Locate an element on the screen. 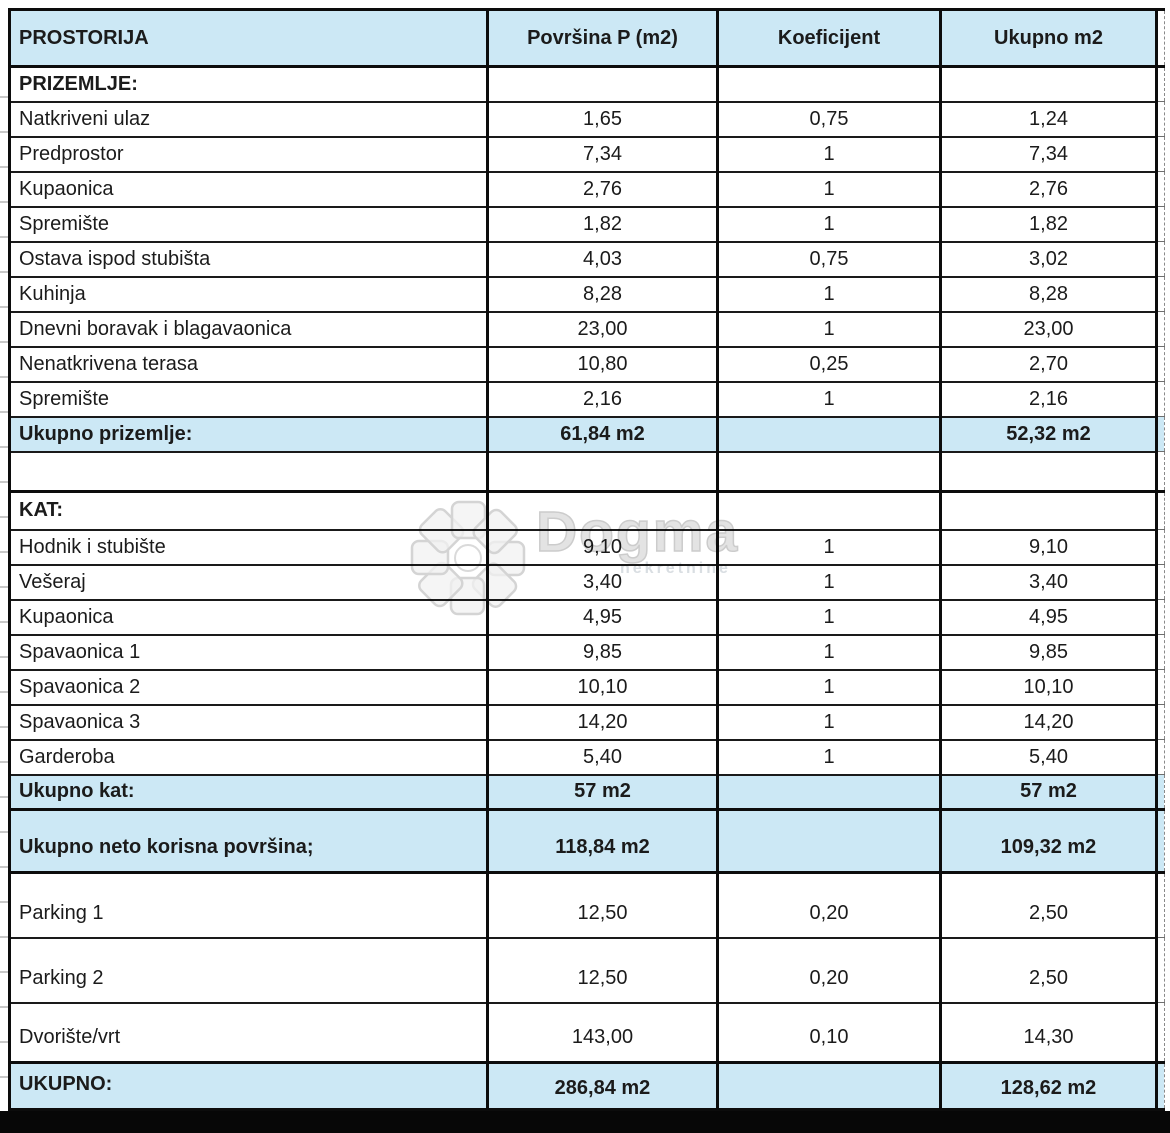  cell-povrsina: 9,10 is located at coordinates (602, 547).